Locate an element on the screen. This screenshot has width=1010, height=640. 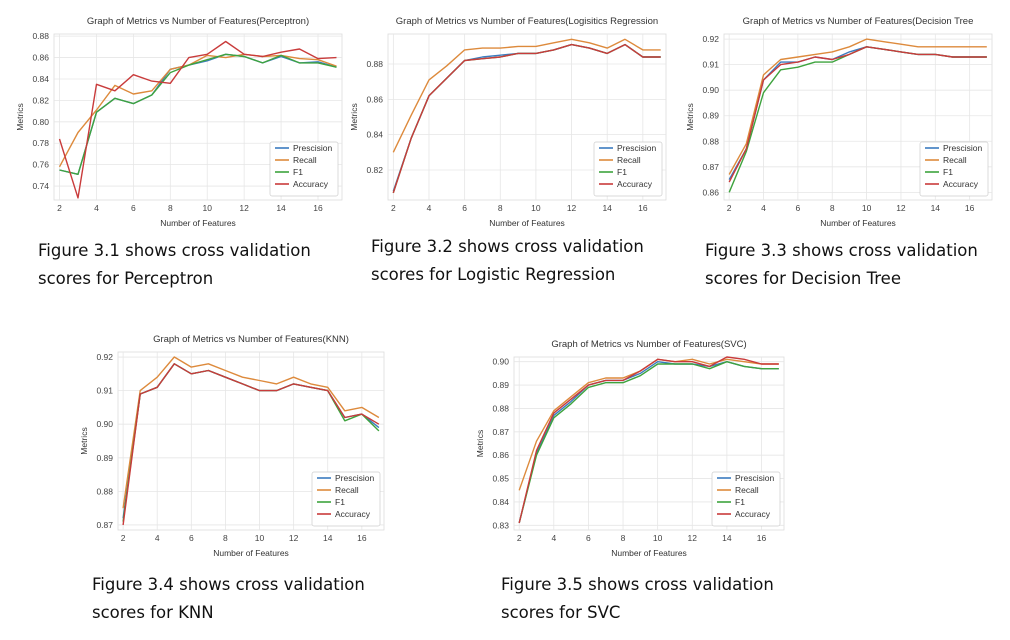
y-tick-label: 0.83 is located at coordinates (500, 525).